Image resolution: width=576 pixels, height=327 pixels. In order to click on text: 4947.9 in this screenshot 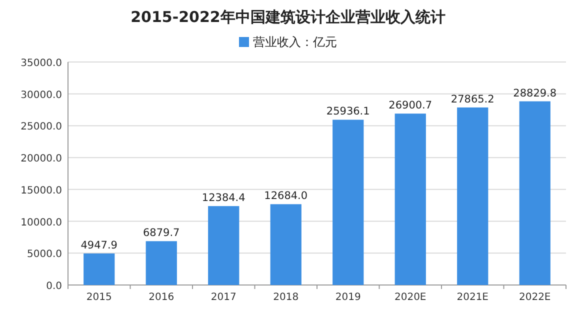, I will do `click(99, 245)`.